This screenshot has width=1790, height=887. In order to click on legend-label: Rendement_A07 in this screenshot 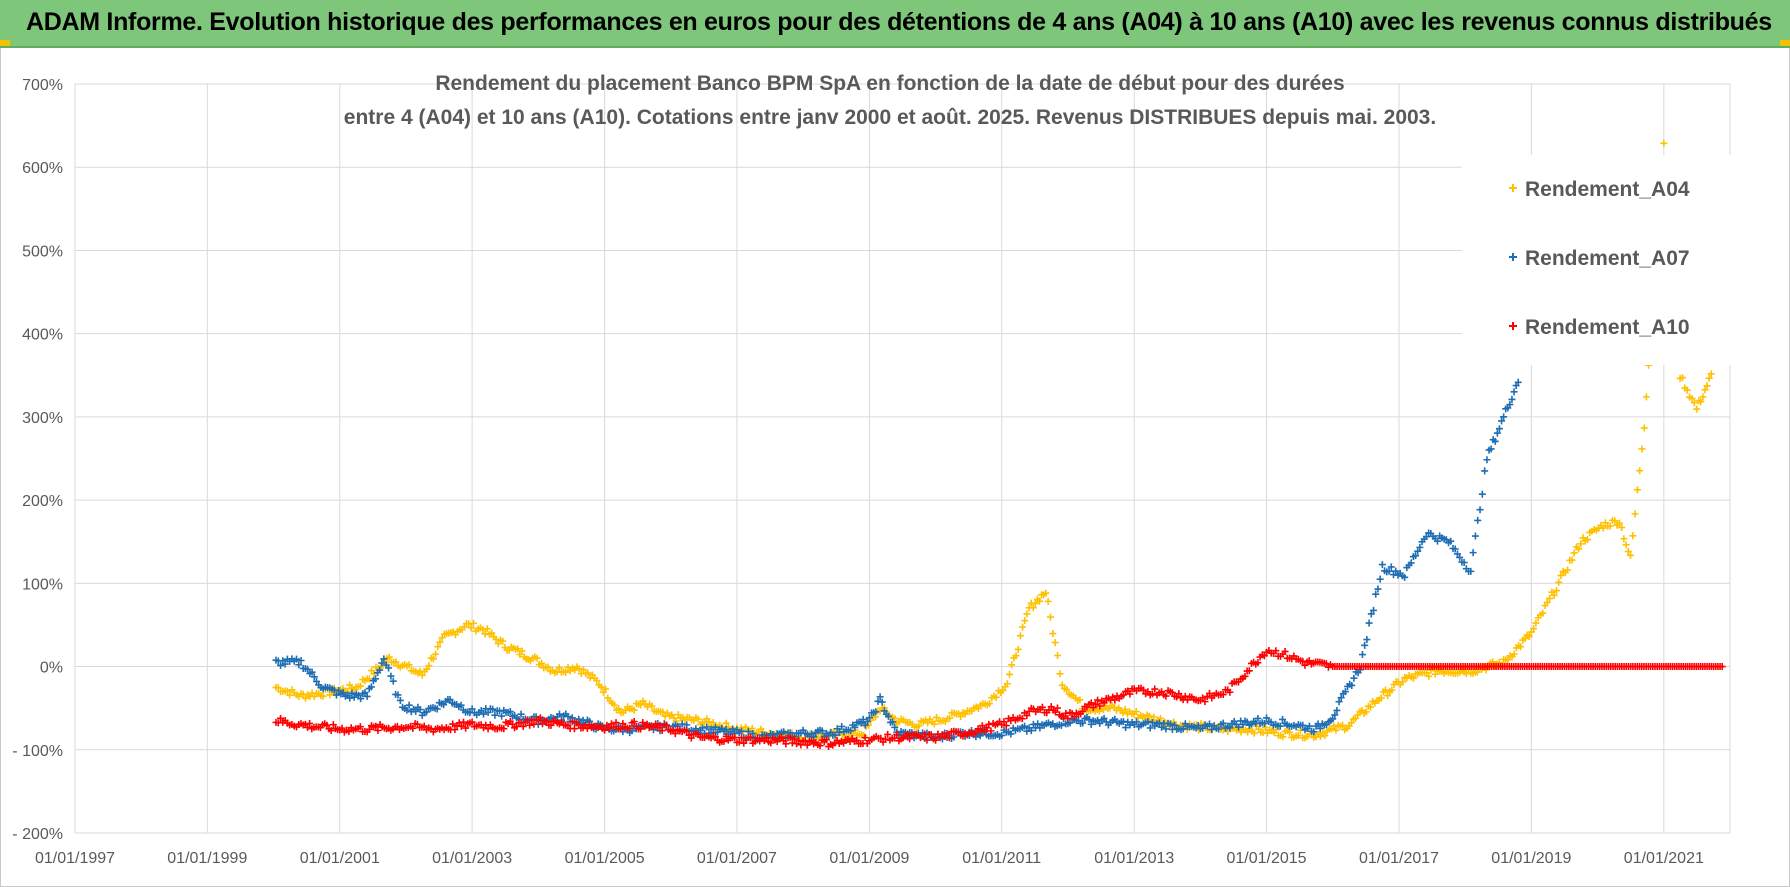, I will do `click(1607, 258)`.